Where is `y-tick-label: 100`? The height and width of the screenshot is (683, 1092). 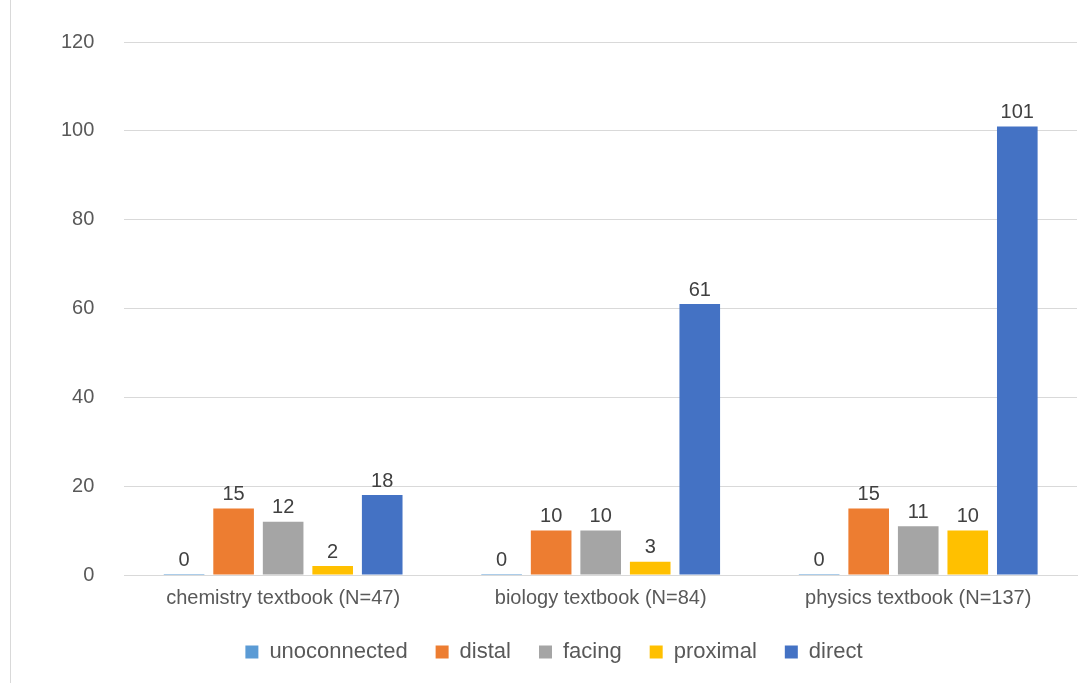 y-tick-label: 100 is located at coordinates (77, 129).